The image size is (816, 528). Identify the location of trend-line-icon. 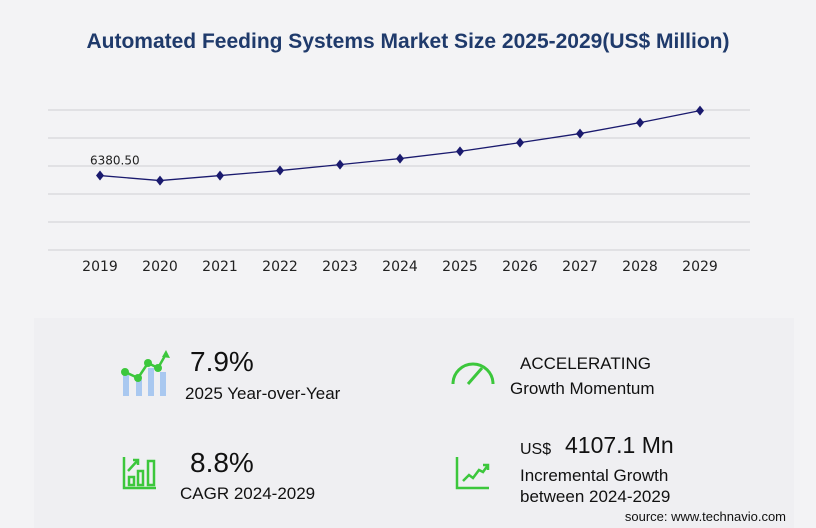
(472, 473).